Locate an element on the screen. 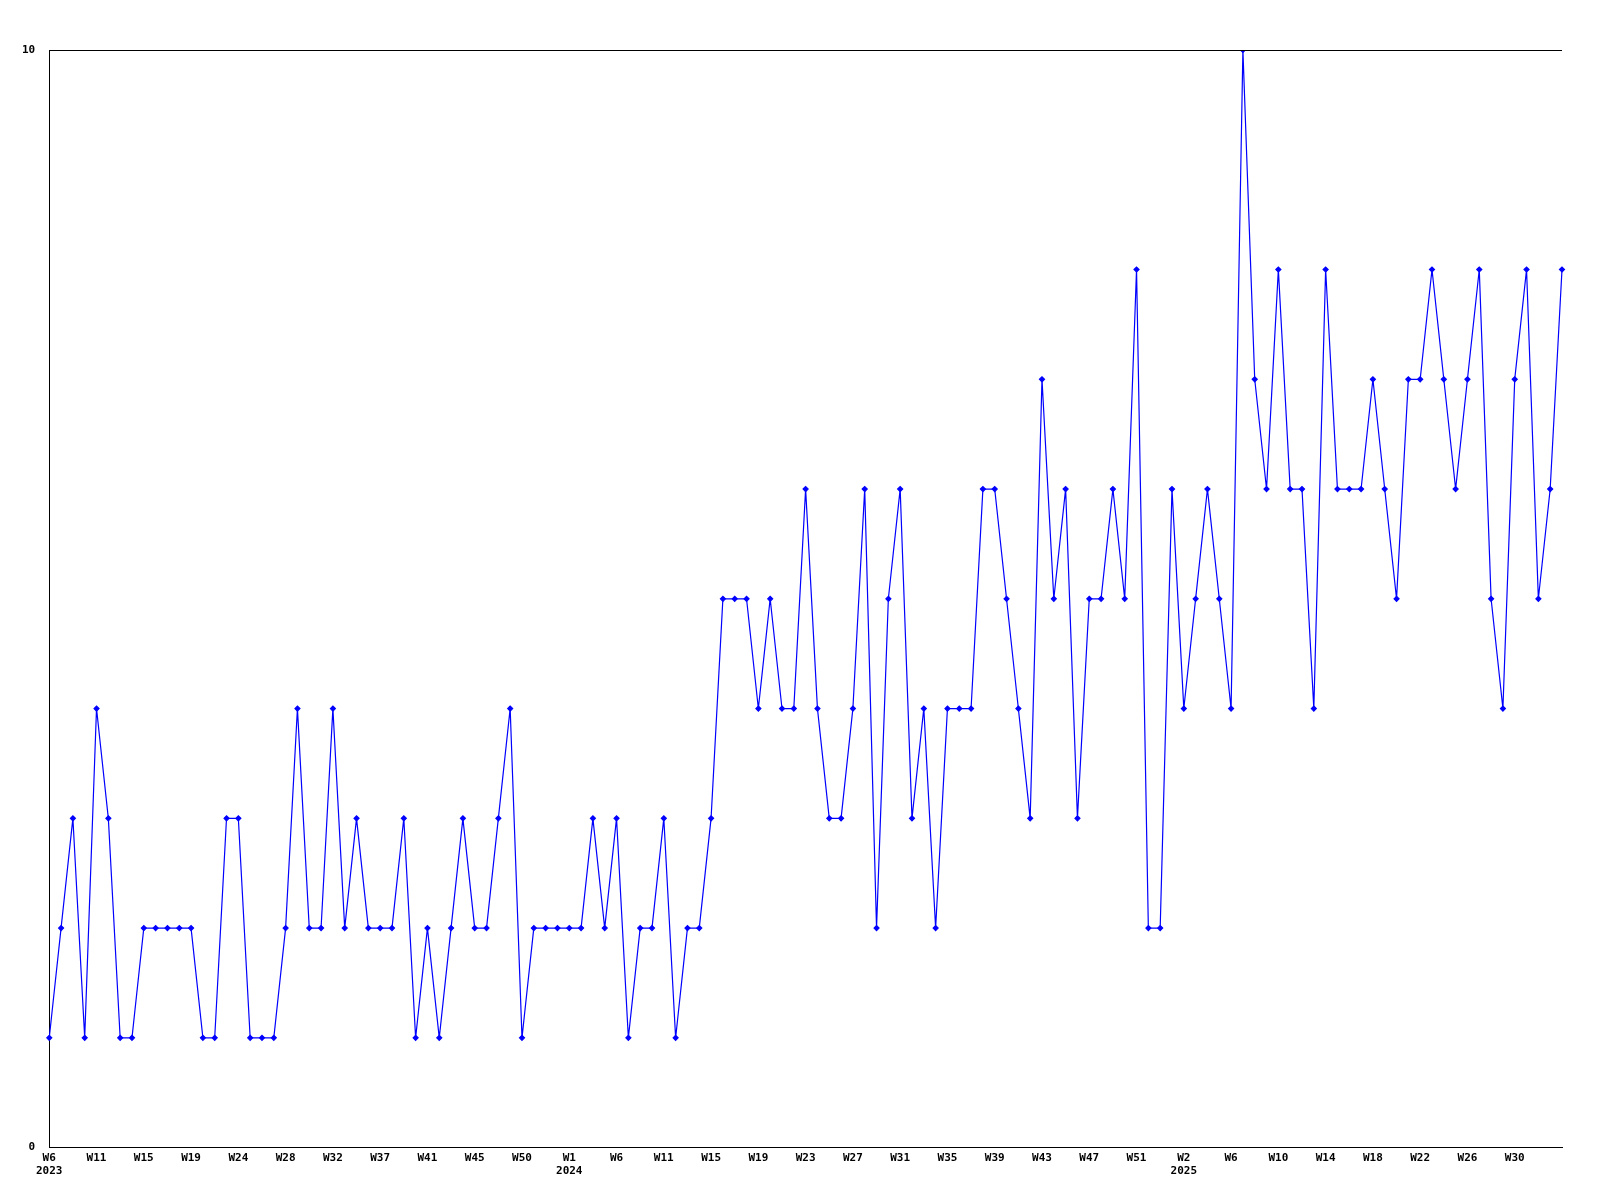  x-tick-label: W1 2024 is located at coordinates (569, 1164).